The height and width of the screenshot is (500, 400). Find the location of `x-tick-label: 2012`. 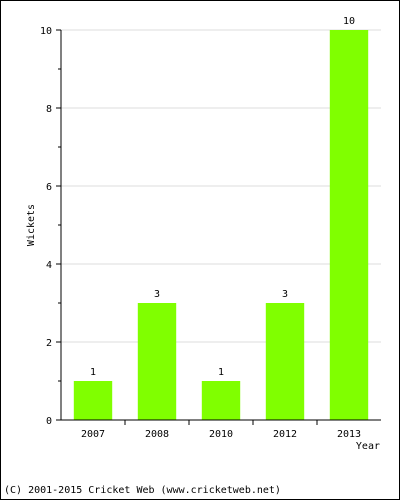

x-tick-label: 2012 is located at coordinates (285, 434).